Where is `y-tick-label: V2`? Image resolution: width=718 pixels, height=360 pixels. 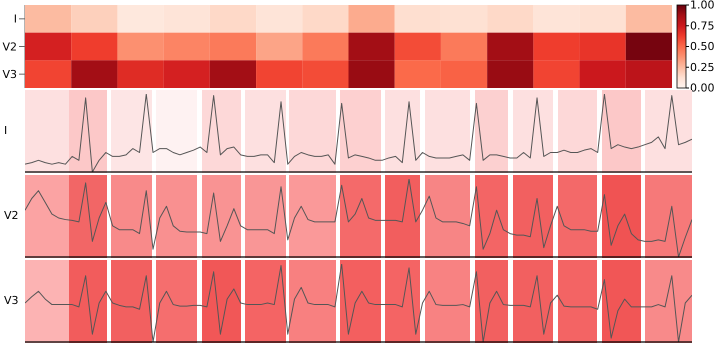 y-tick-label: V2 is located at coordinates (9, 47).